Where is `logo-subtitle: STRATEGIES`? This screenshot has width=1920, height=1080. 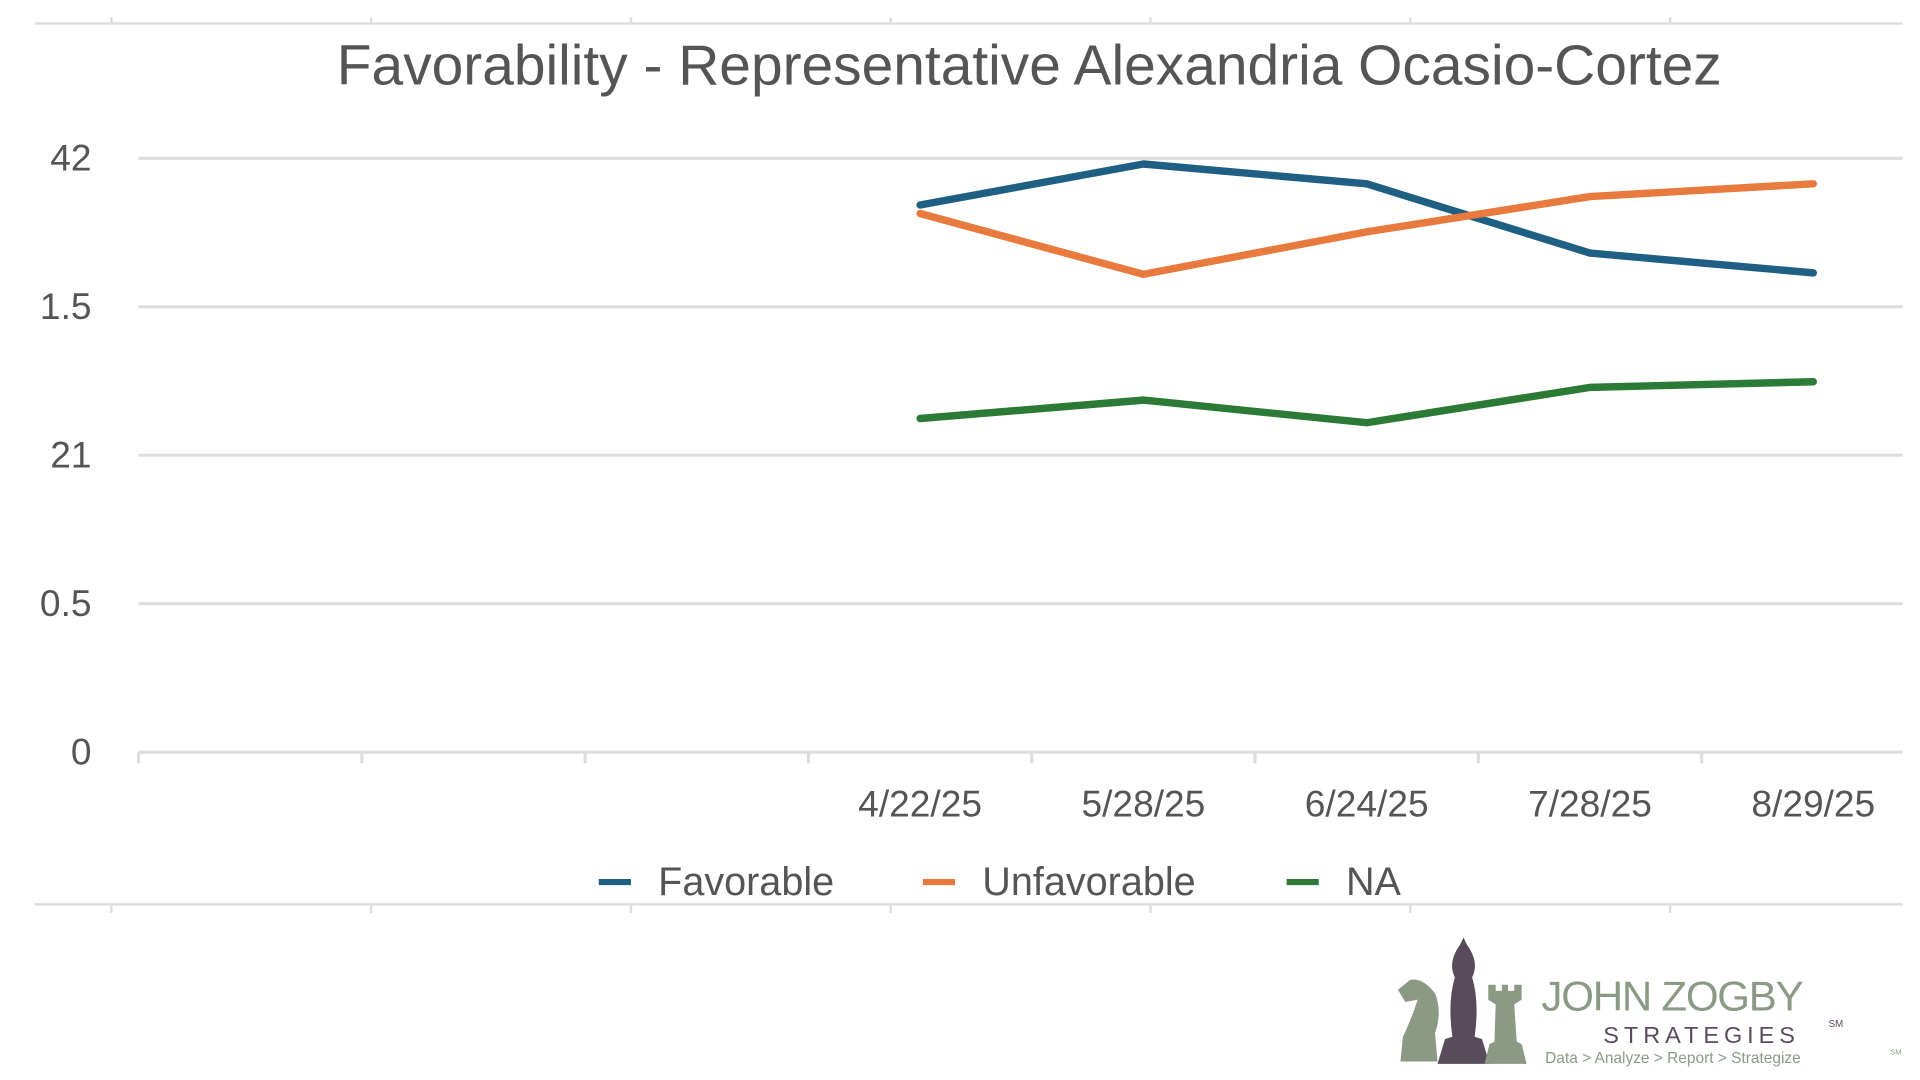
logo-subtitle: STRATEGIES is located at coordinates (1701, 1035).